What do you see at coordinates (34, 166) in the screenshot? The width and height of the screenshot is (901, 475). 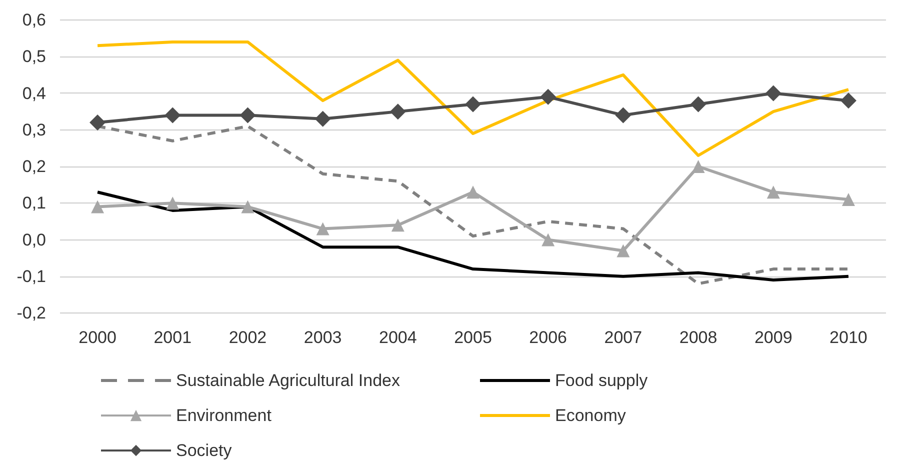 I see `y-tick-label: 0,2` at bounding box center [34, 166].